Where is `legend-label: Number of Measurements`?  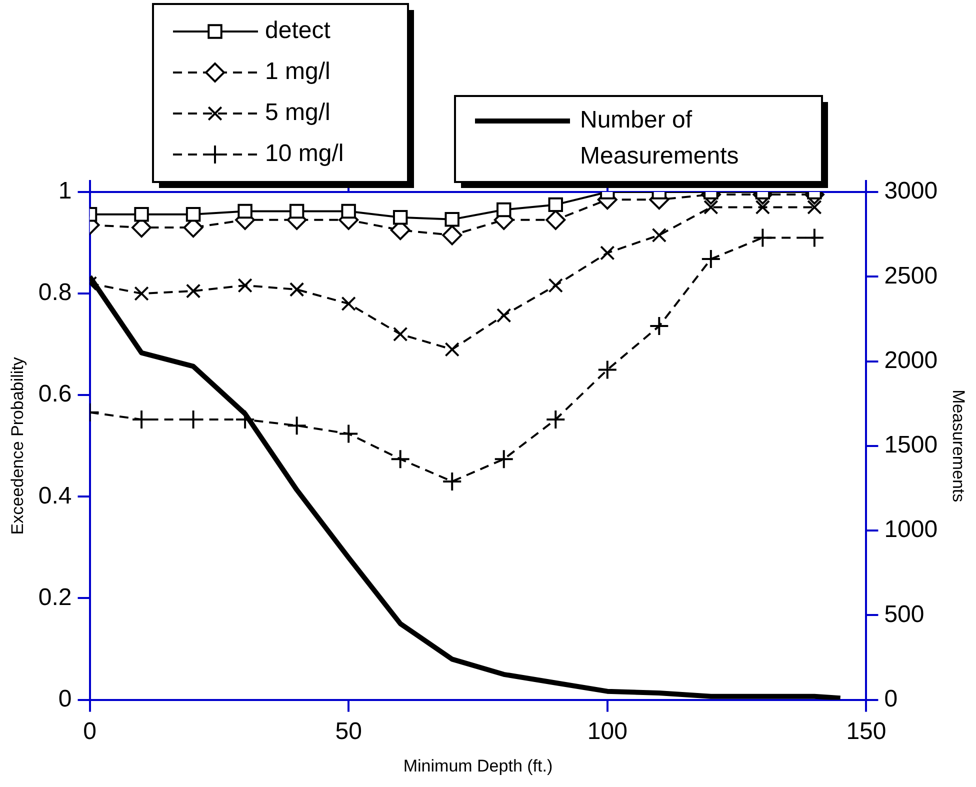 legend-label: Number of Measurements is located at coordinates (659, 138).